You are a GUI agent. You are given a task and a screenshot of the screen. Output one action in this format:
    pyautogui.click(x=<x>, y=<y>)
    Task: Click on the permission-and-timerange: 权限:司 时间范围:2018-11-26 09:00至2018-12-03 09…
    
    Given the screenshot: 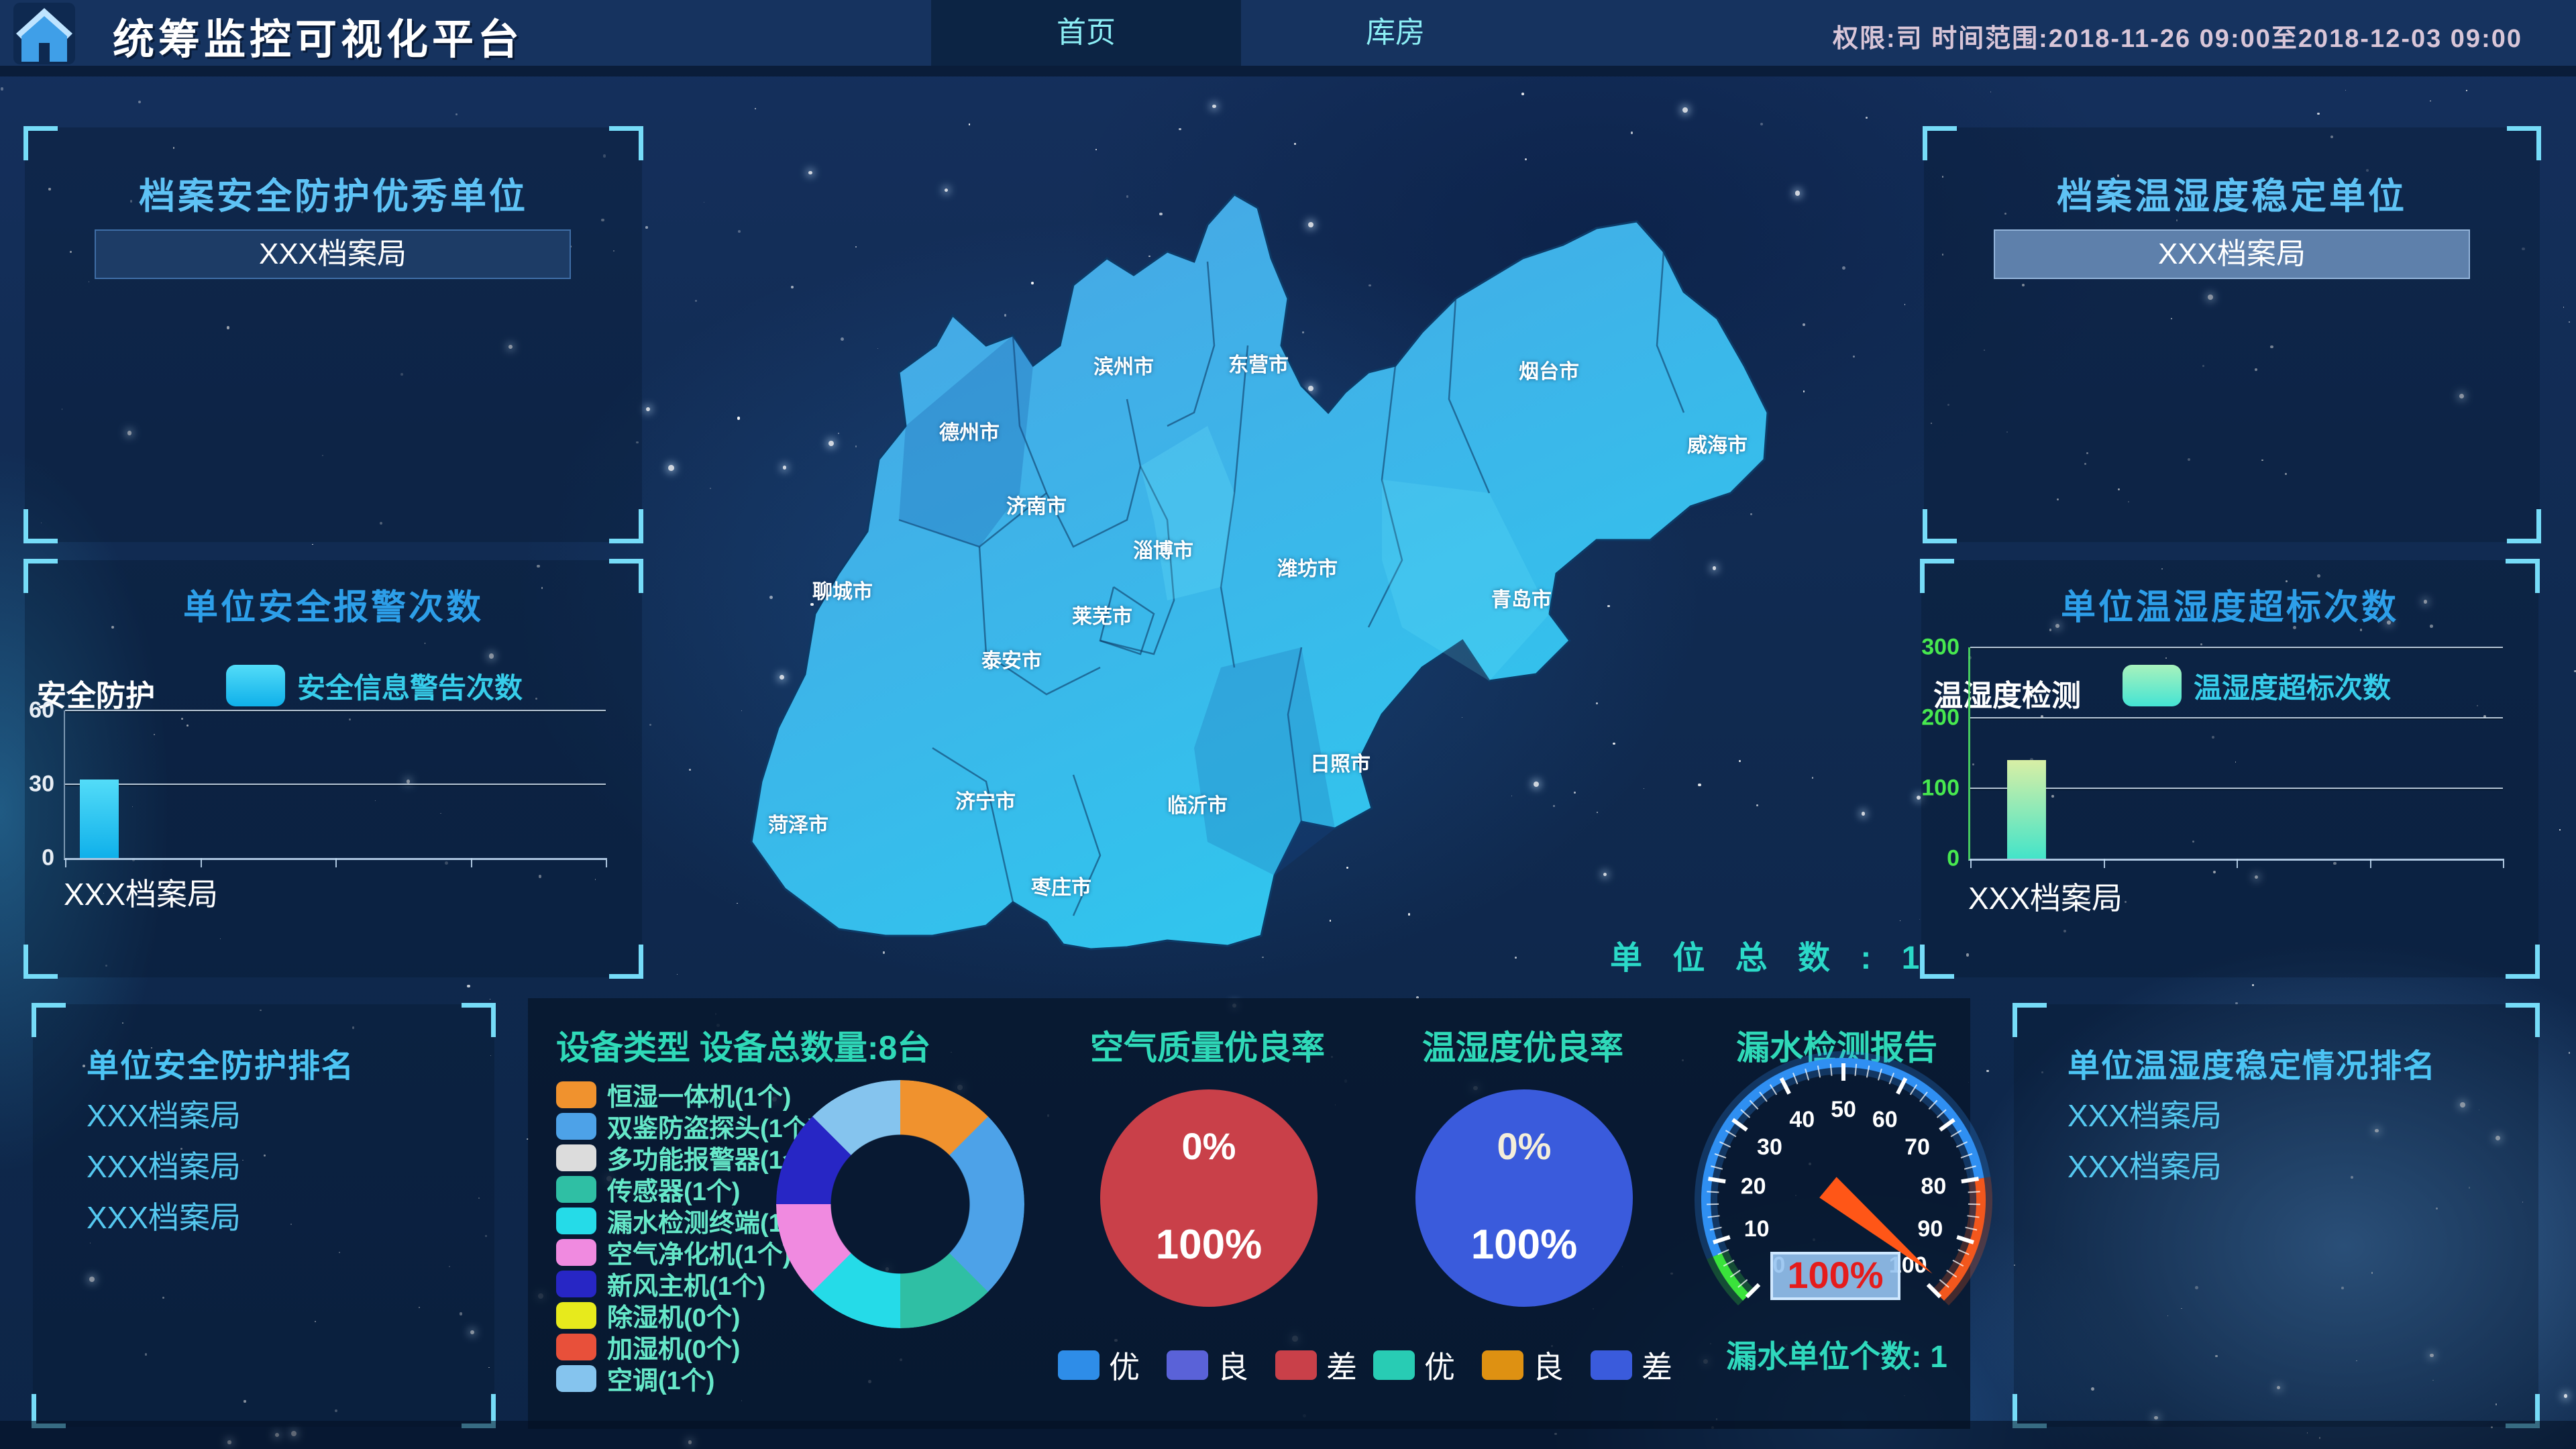 What is the action you would take?
    pyautogui.click(x=2177, y=39)
    